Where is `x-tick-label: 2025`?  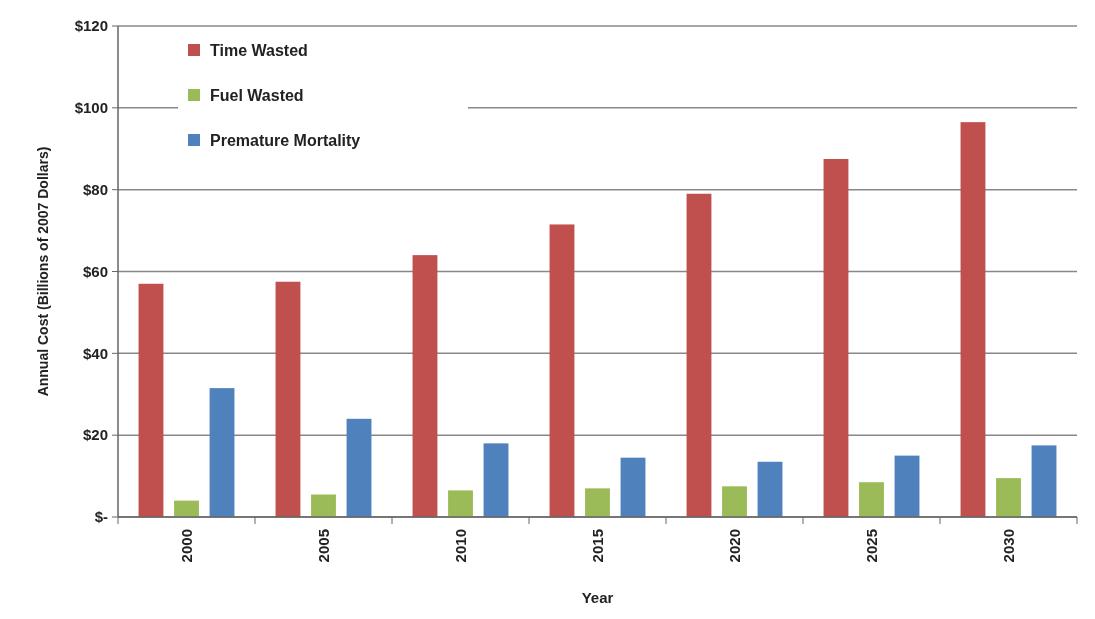 x-tick-label: 2025 is located at coordinates (871, 546).